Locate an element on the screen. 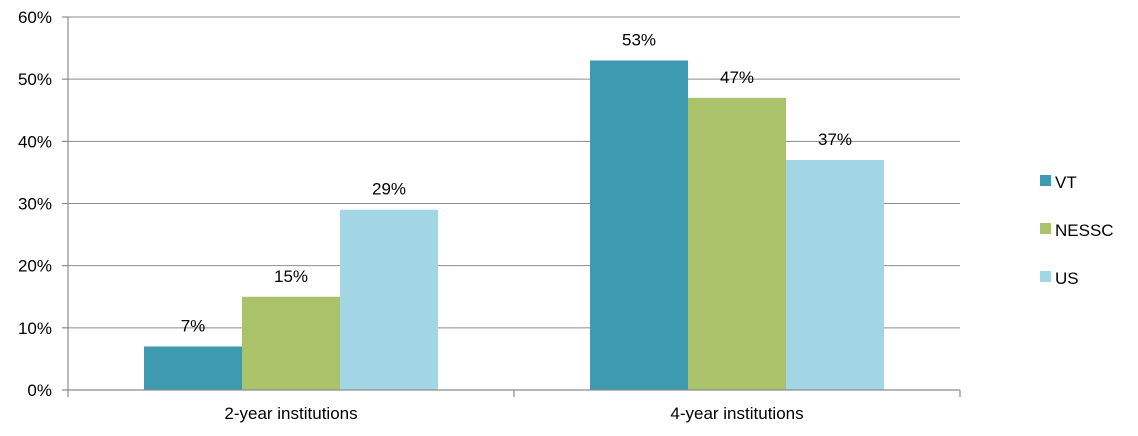 This screenshot has height=436, width=1138. legend-swatch-vt is located at coordinates (1045, 180).